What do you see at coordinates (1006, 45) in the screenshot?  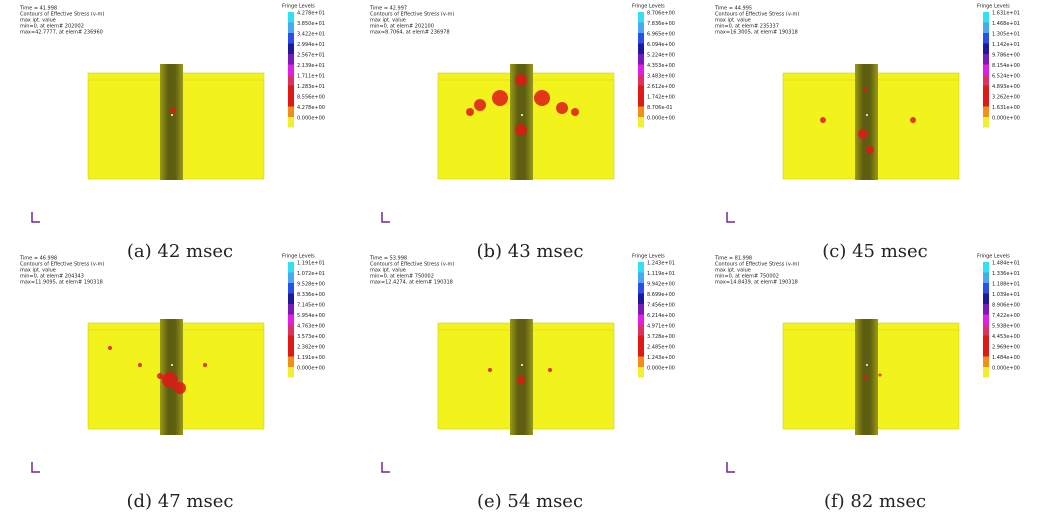 I see `fringe-label: 1.142e+01` at bounding box center [1006, 45].